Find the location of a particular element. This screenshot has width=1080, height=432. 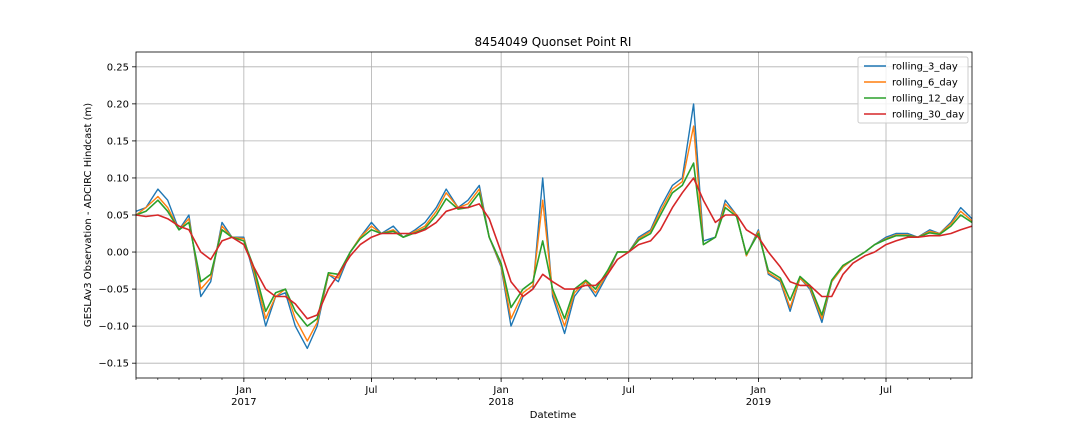

y-tick-label: −0.10 is located at coordinates (113, 327).